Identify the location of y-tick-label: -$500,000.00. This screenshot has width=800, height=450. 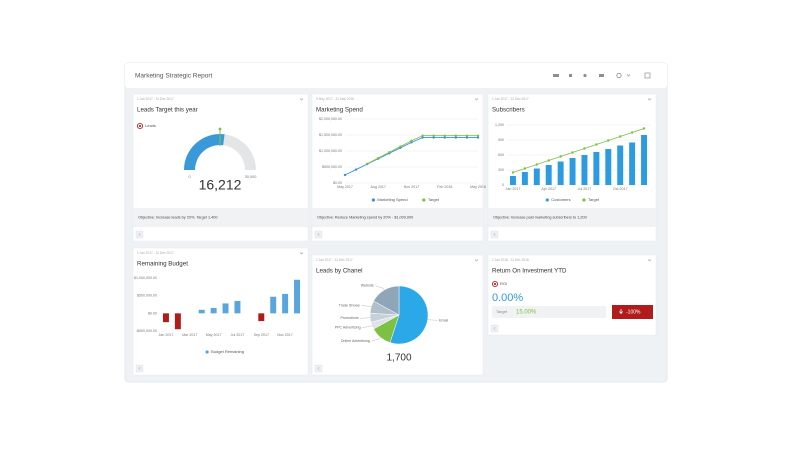
(146, 331).